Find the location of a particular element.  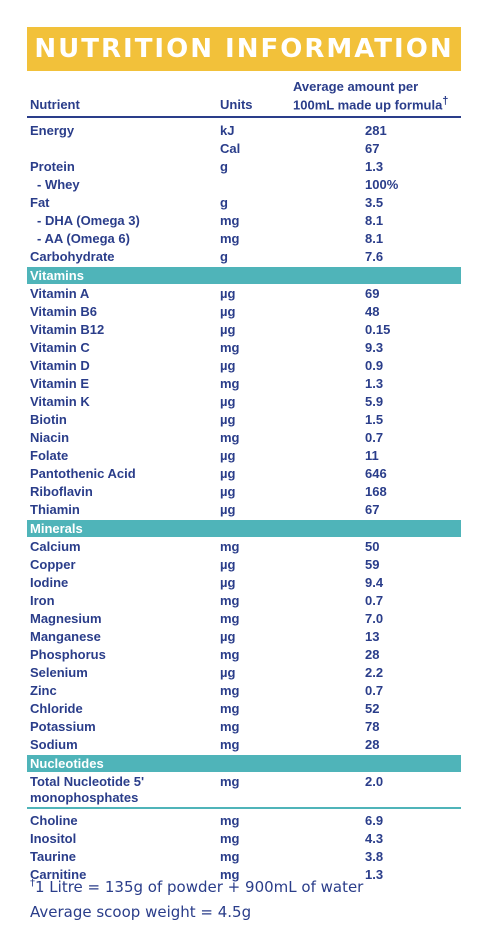

nutrient-value: 100% is located at coordinates (382, 184).